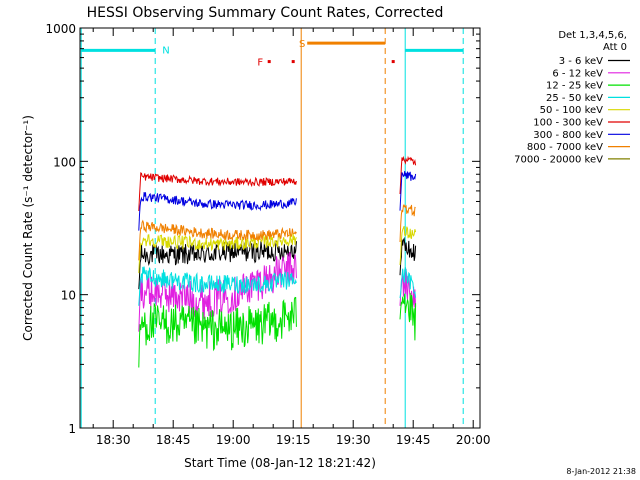 Image resolution: width=640 pixels, height=480 pixels. What do you see at coordinates (28, 228) in the screenshot?
I see `y-axis-label: Corrected Count Rate (s⁻¹ detector⁻¹)` at bounding box center [28, 228].